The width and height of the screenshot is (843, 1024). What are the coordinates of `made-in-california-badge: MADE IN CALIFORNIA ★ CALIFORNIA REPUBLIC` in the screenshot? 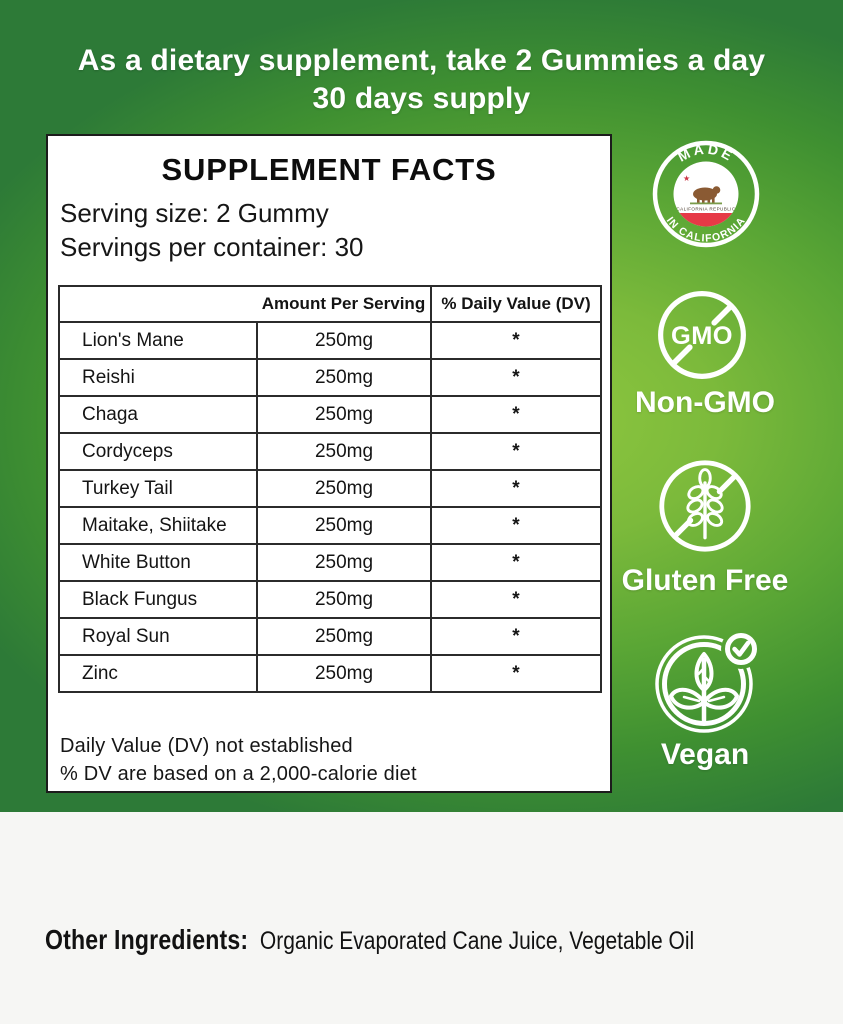 It's located at (706, 194).